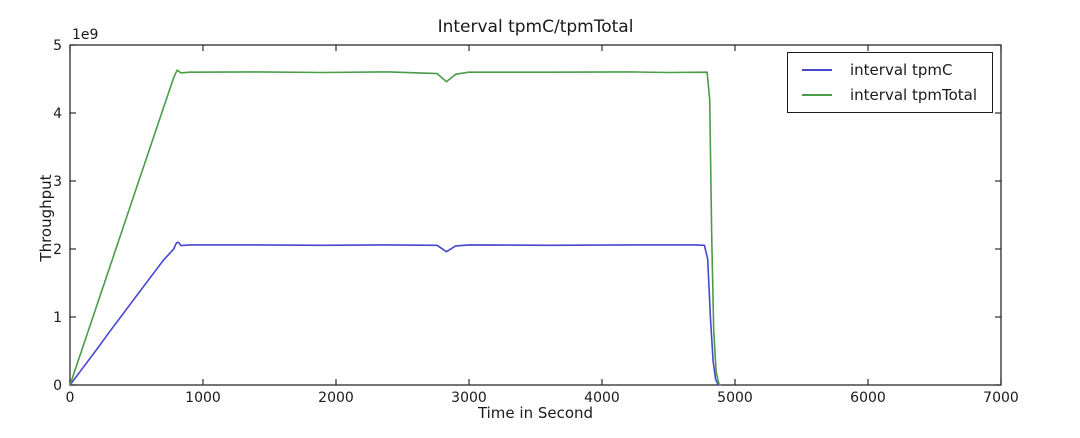 The image size is (1080, 438). What do you see at coordinates (46, 218) in the screenshot?
I see `y-axis-label: Throughput` at bounding box center [46, 218].